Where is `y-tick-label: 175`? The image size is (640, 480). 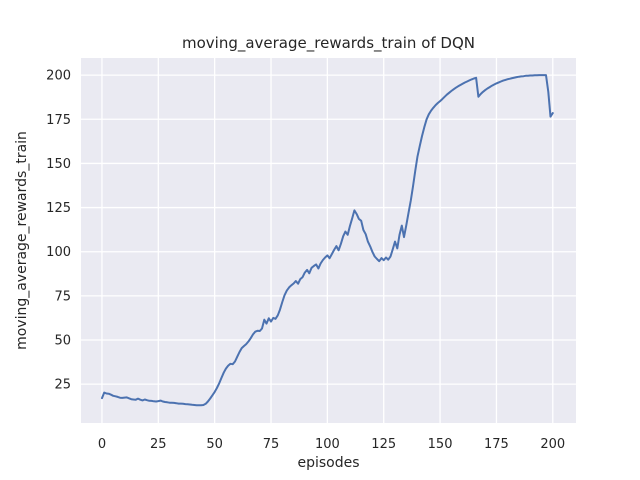 y-tick-label: 175 is located at coordinates (58, 120).